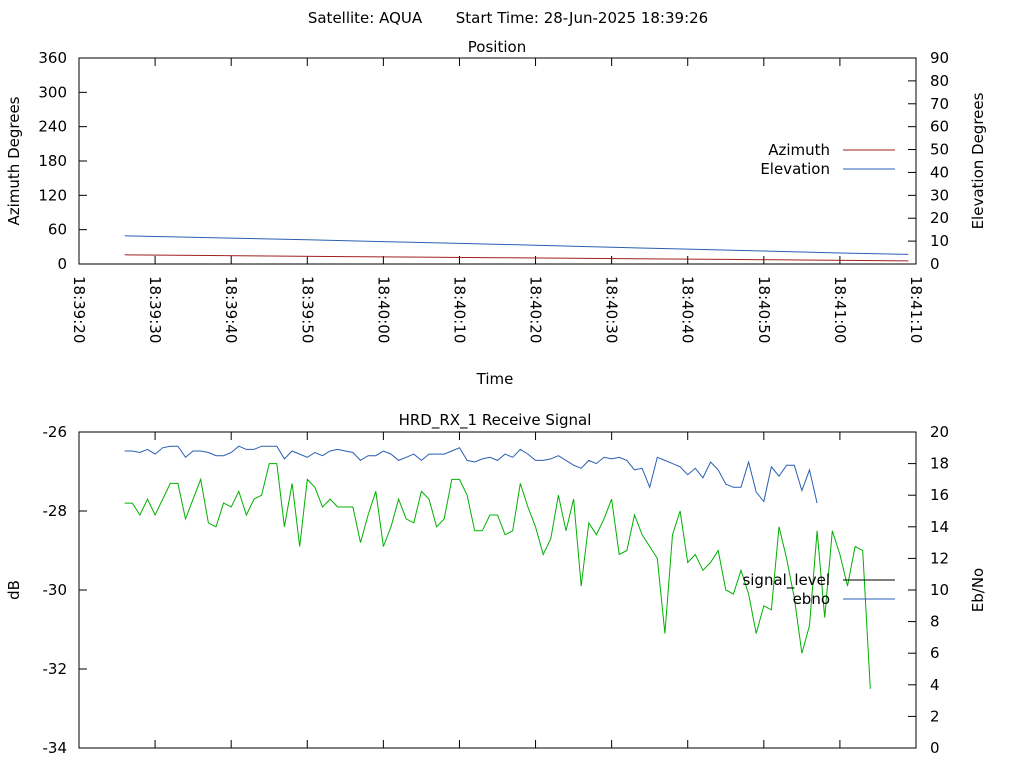 The image size is (1024, 768). I want to click on x-tick-label: 18:39:30, so click(155, 309).